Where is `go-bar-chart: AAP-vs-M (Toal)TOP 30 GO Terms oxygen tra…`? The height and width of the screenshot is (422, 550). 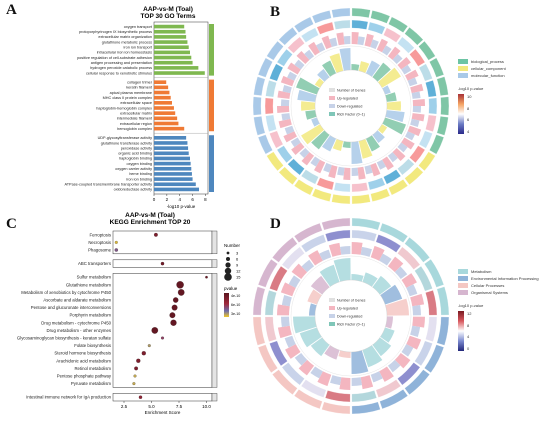
go-bar-chart: AAP-vs-M (Toal)TOP 30 GO Terms oxygen tra… is located at coordinates (139, 107).